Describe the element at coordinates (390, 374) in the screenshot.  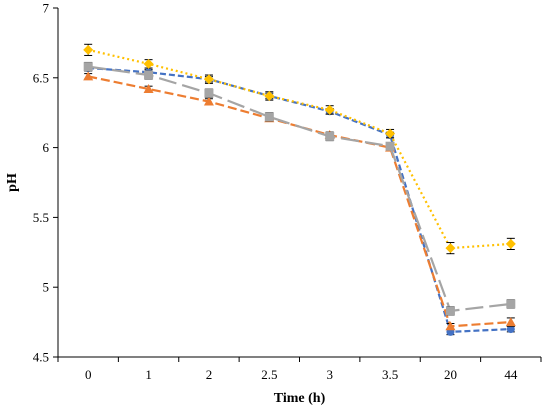
I see `x-tick-label: 3.5` at that location.